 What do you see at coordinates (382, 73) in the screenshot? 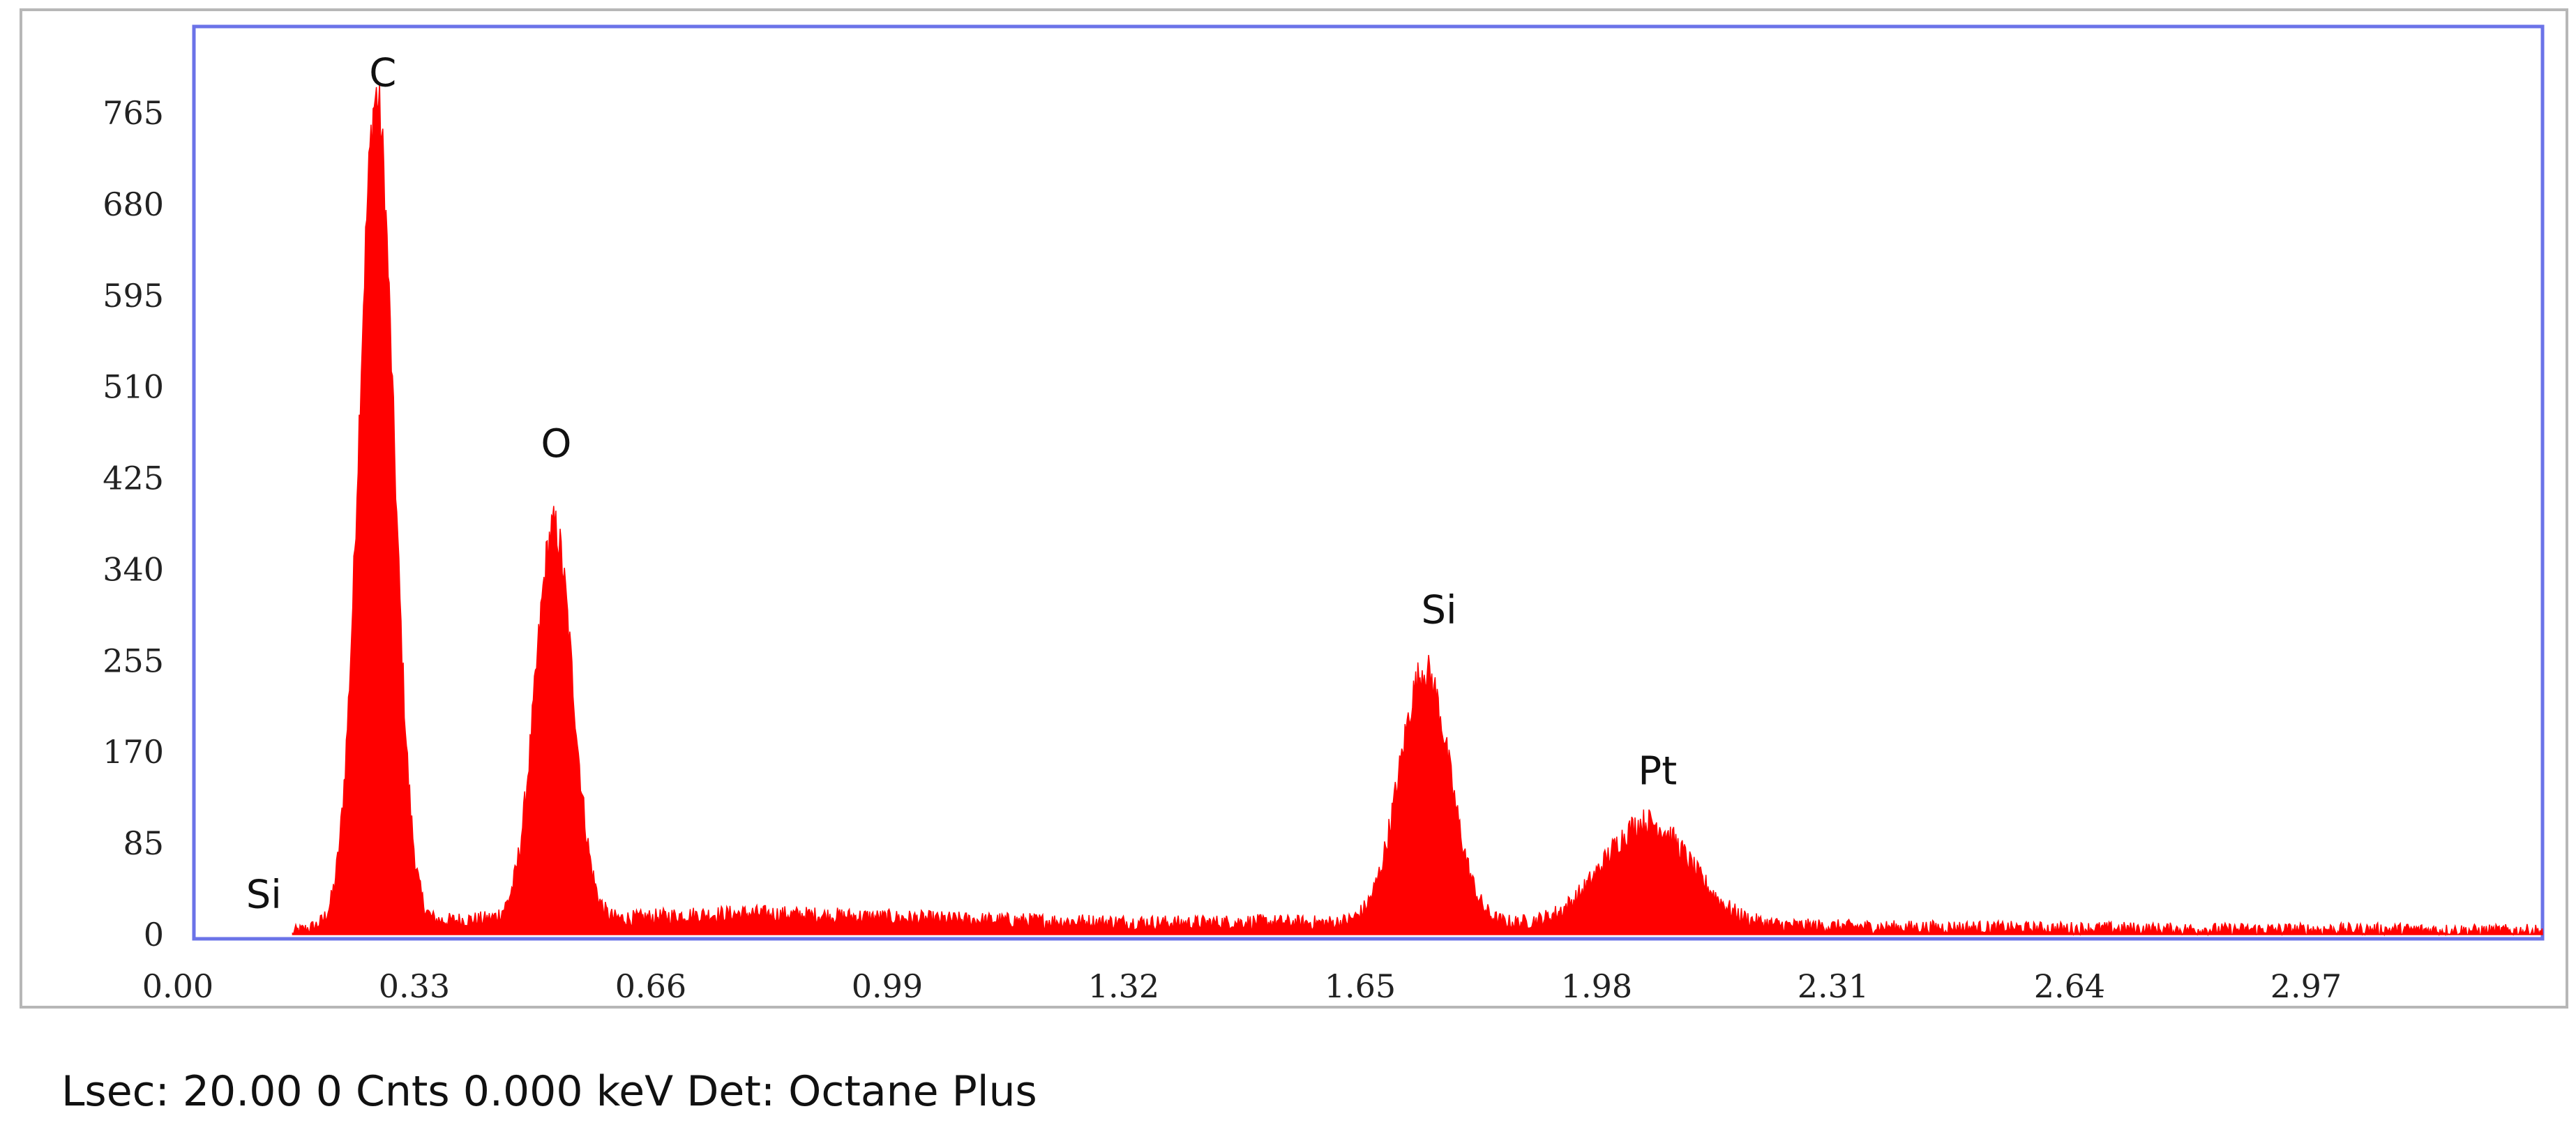
I see `peak-label-c: C` at bounding box center [382, 73].